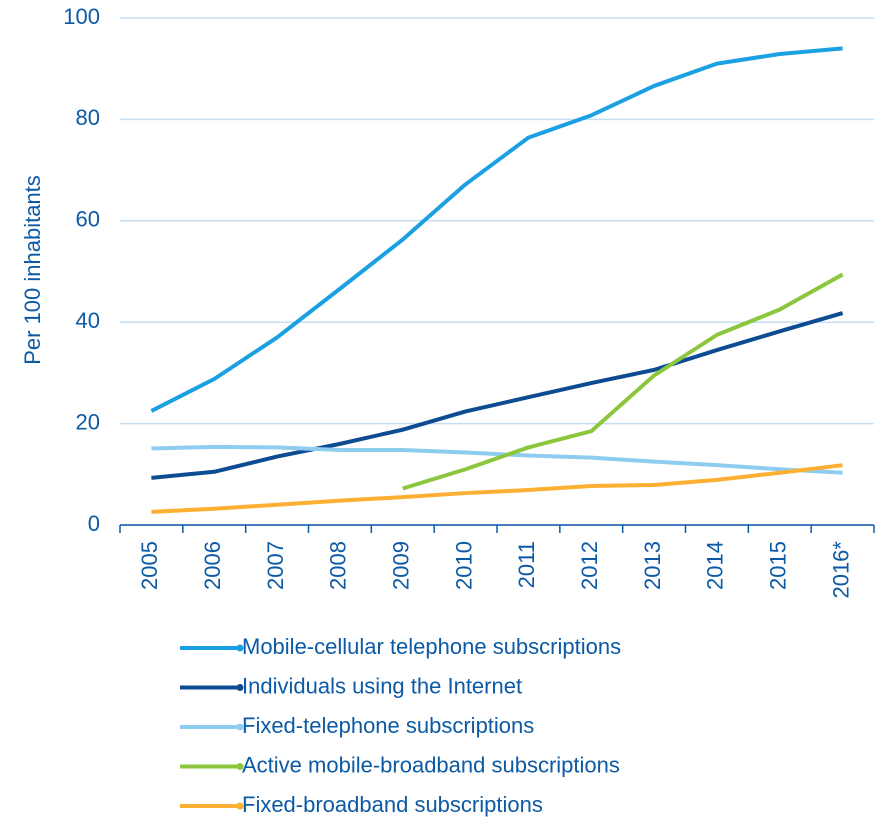 This screenshot has width=876, height=818. I want to click on y-tick-label: 60, so click(88, 219).